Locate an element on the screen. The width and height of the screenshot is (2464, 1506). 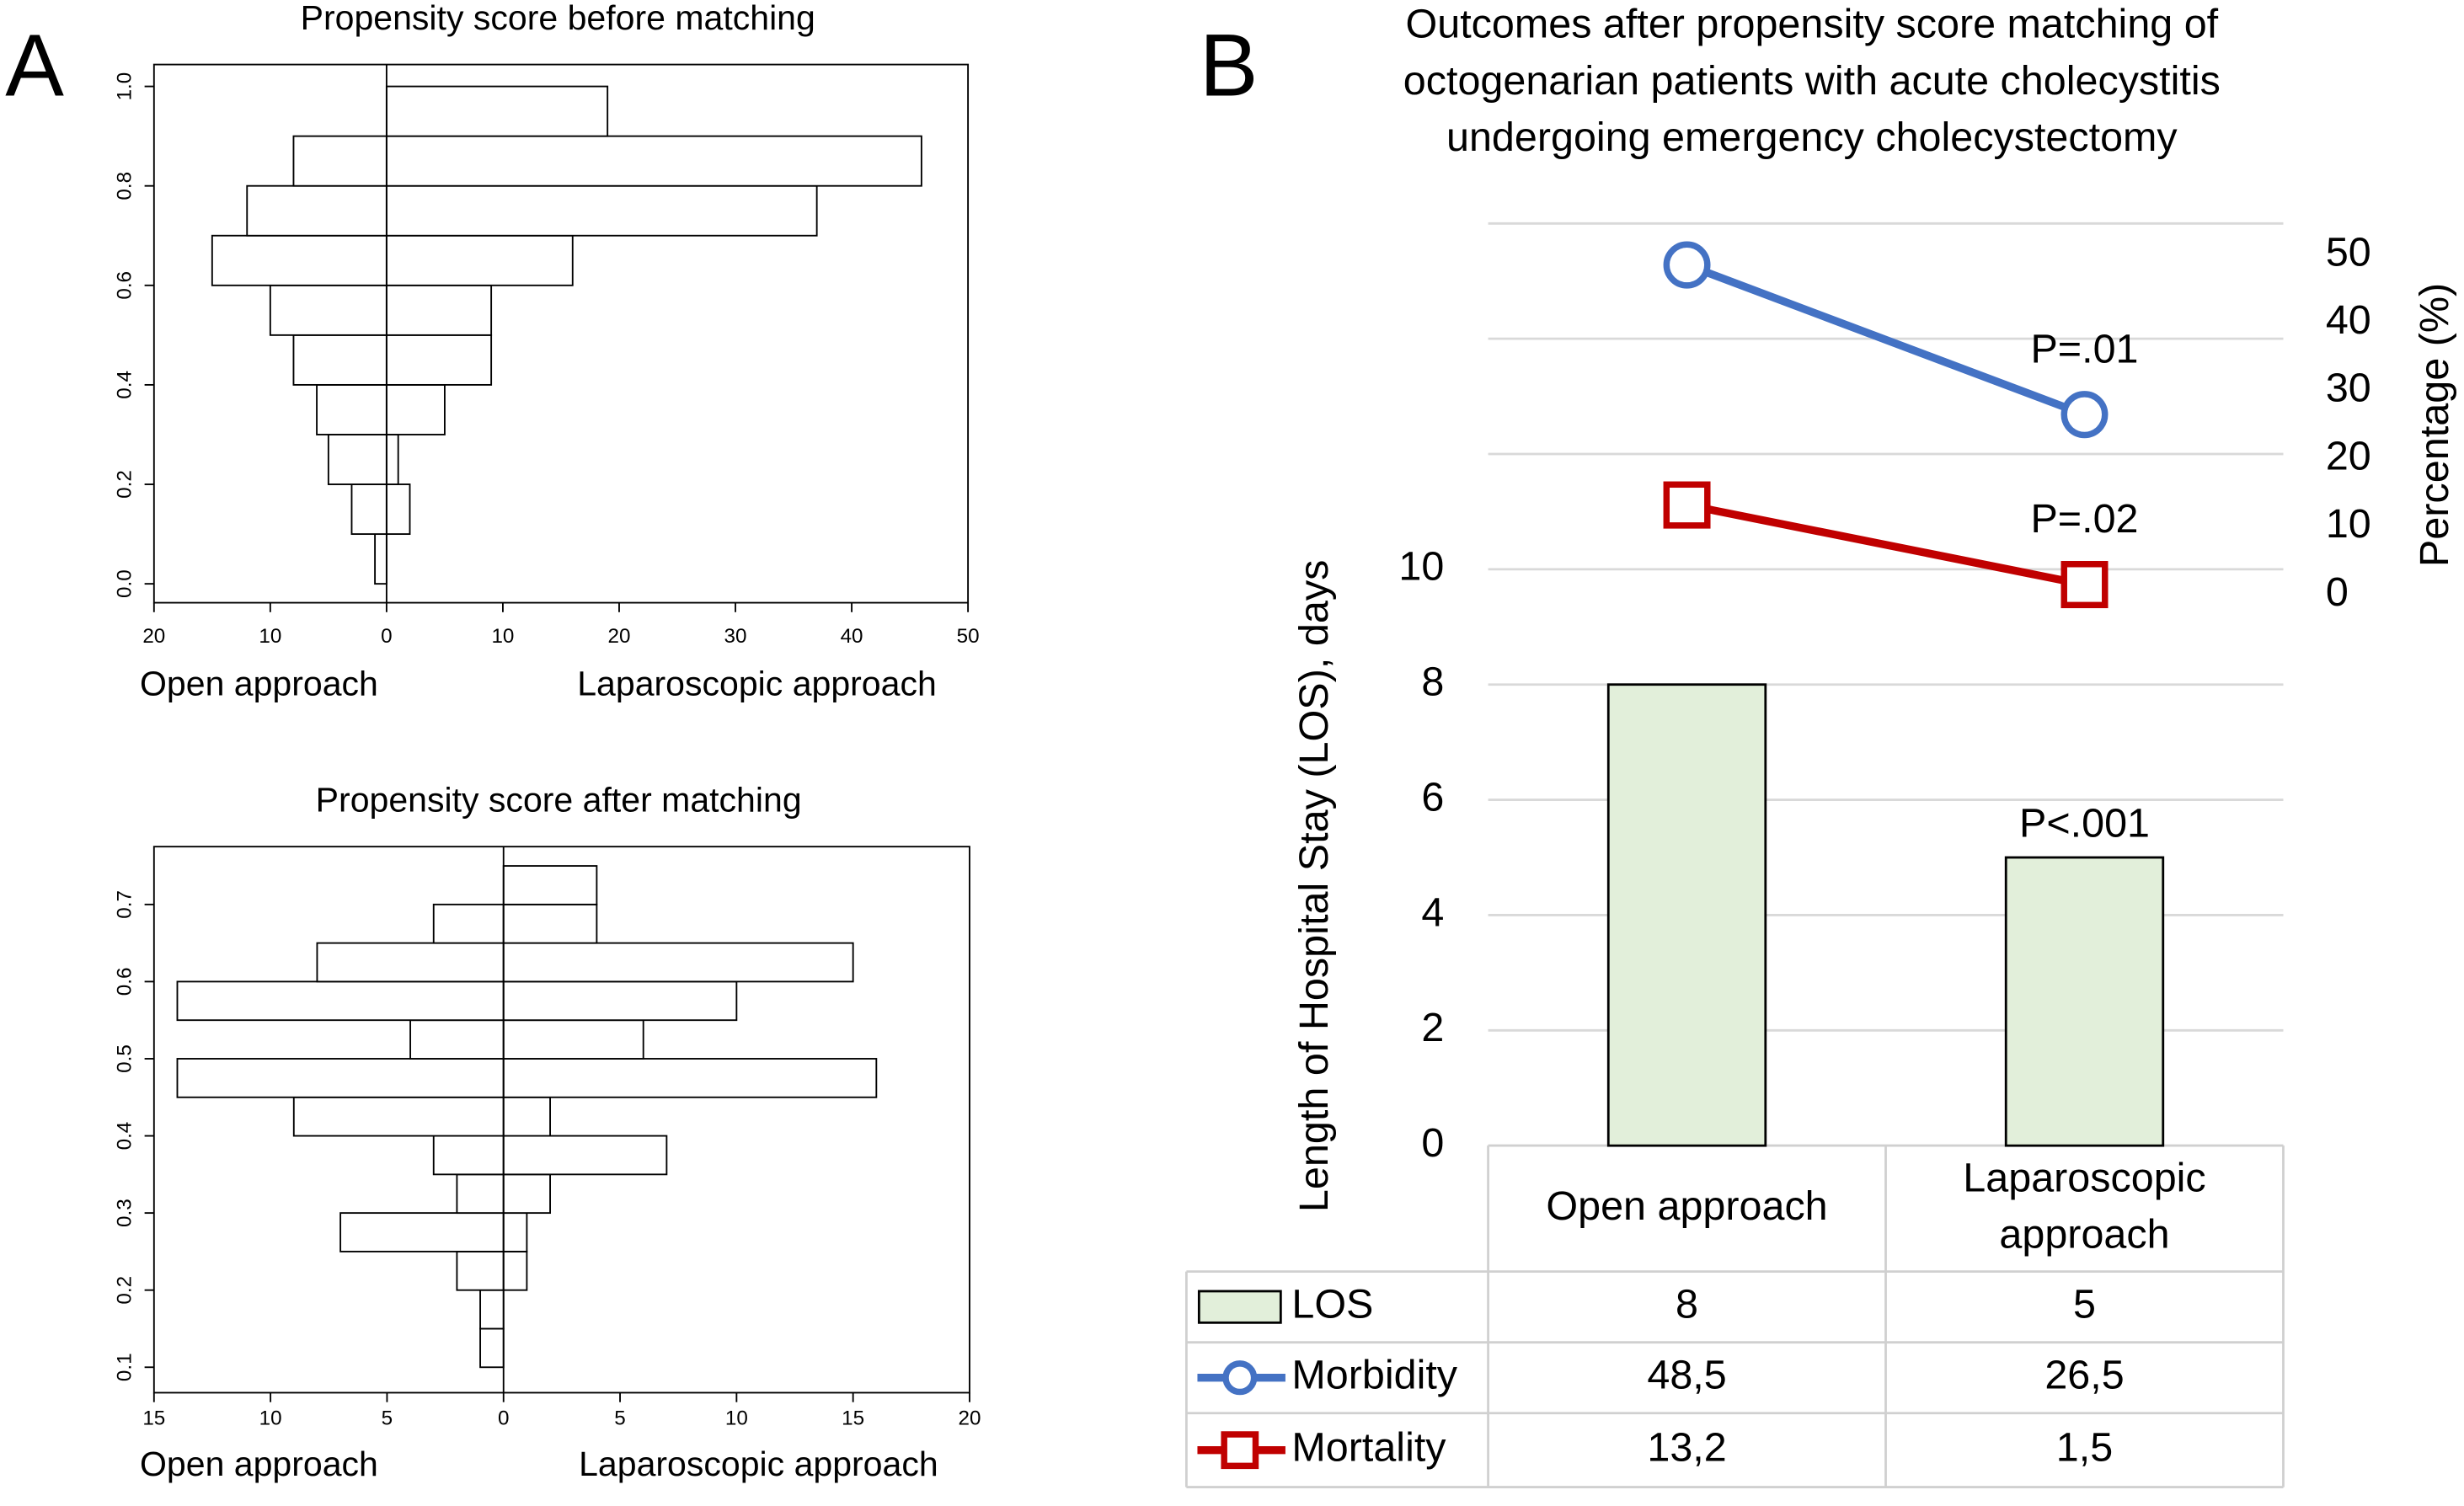
y-tick-label: 0.3 is located at coordinates (125, 1213).